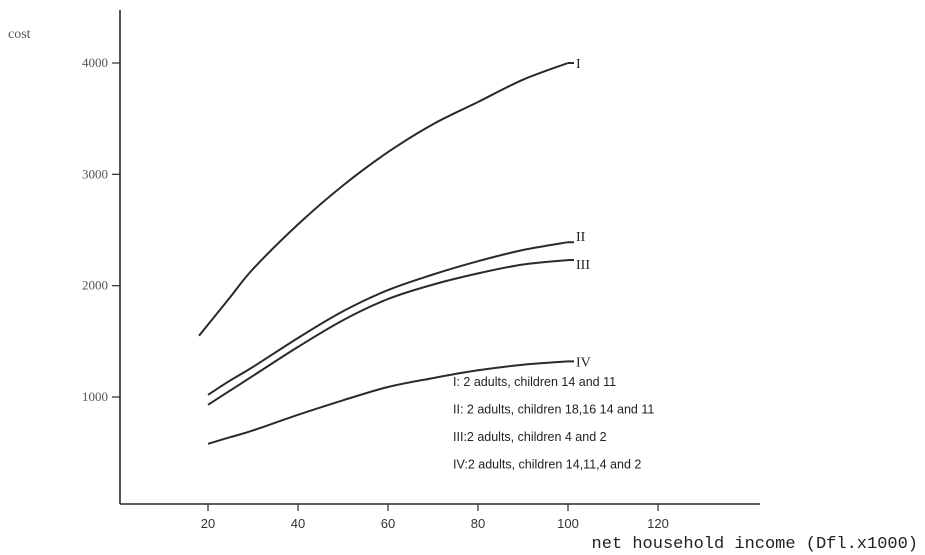 The image size is (925, 555). What do you see at coordinates (755, 544) in the screenshot?
I see `x-axis-label: net household income (Dfl.x1000)` at bounding box center [755, 544].